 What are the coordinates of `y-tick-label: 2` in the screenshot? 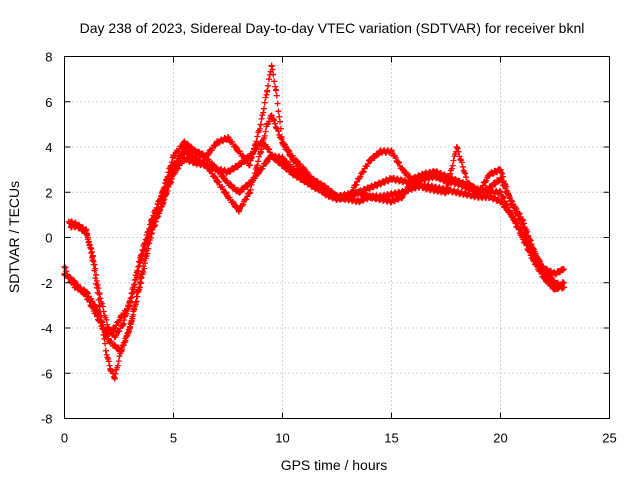 It's located at (48, 192).